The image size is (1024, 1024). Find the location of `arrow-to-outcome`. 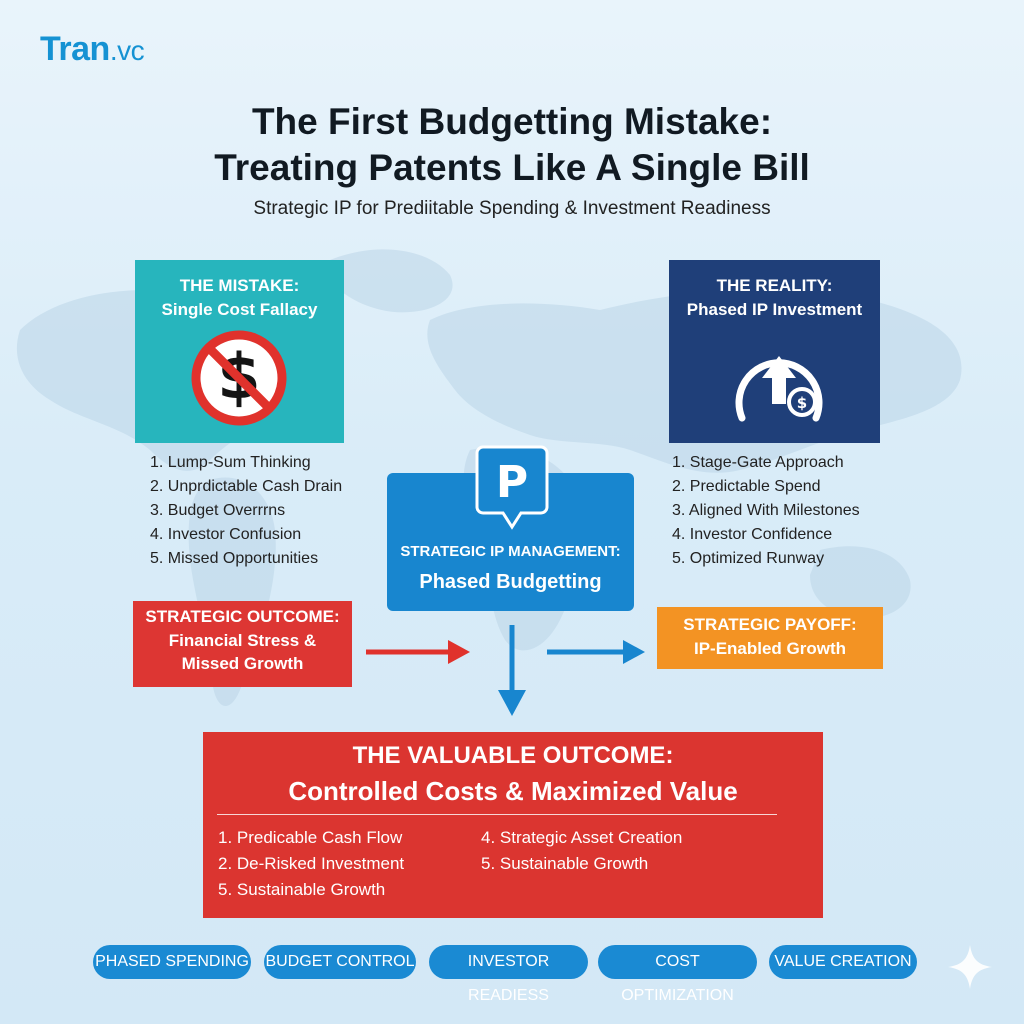

arrow-to-outcome is located at coordinates (418, 652).